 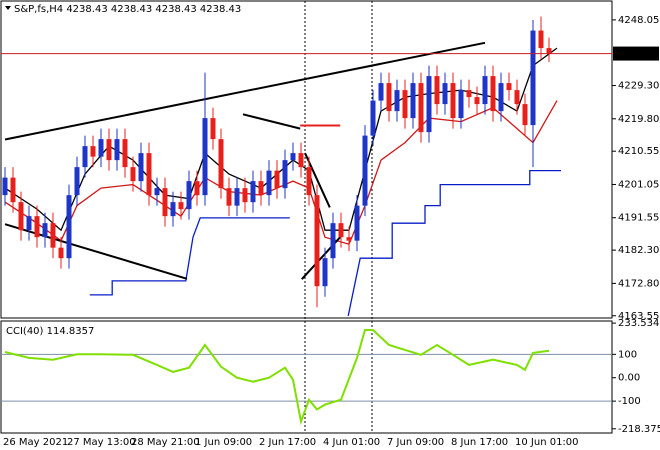 I want to click on trend-line, so click(x=271, y=121).